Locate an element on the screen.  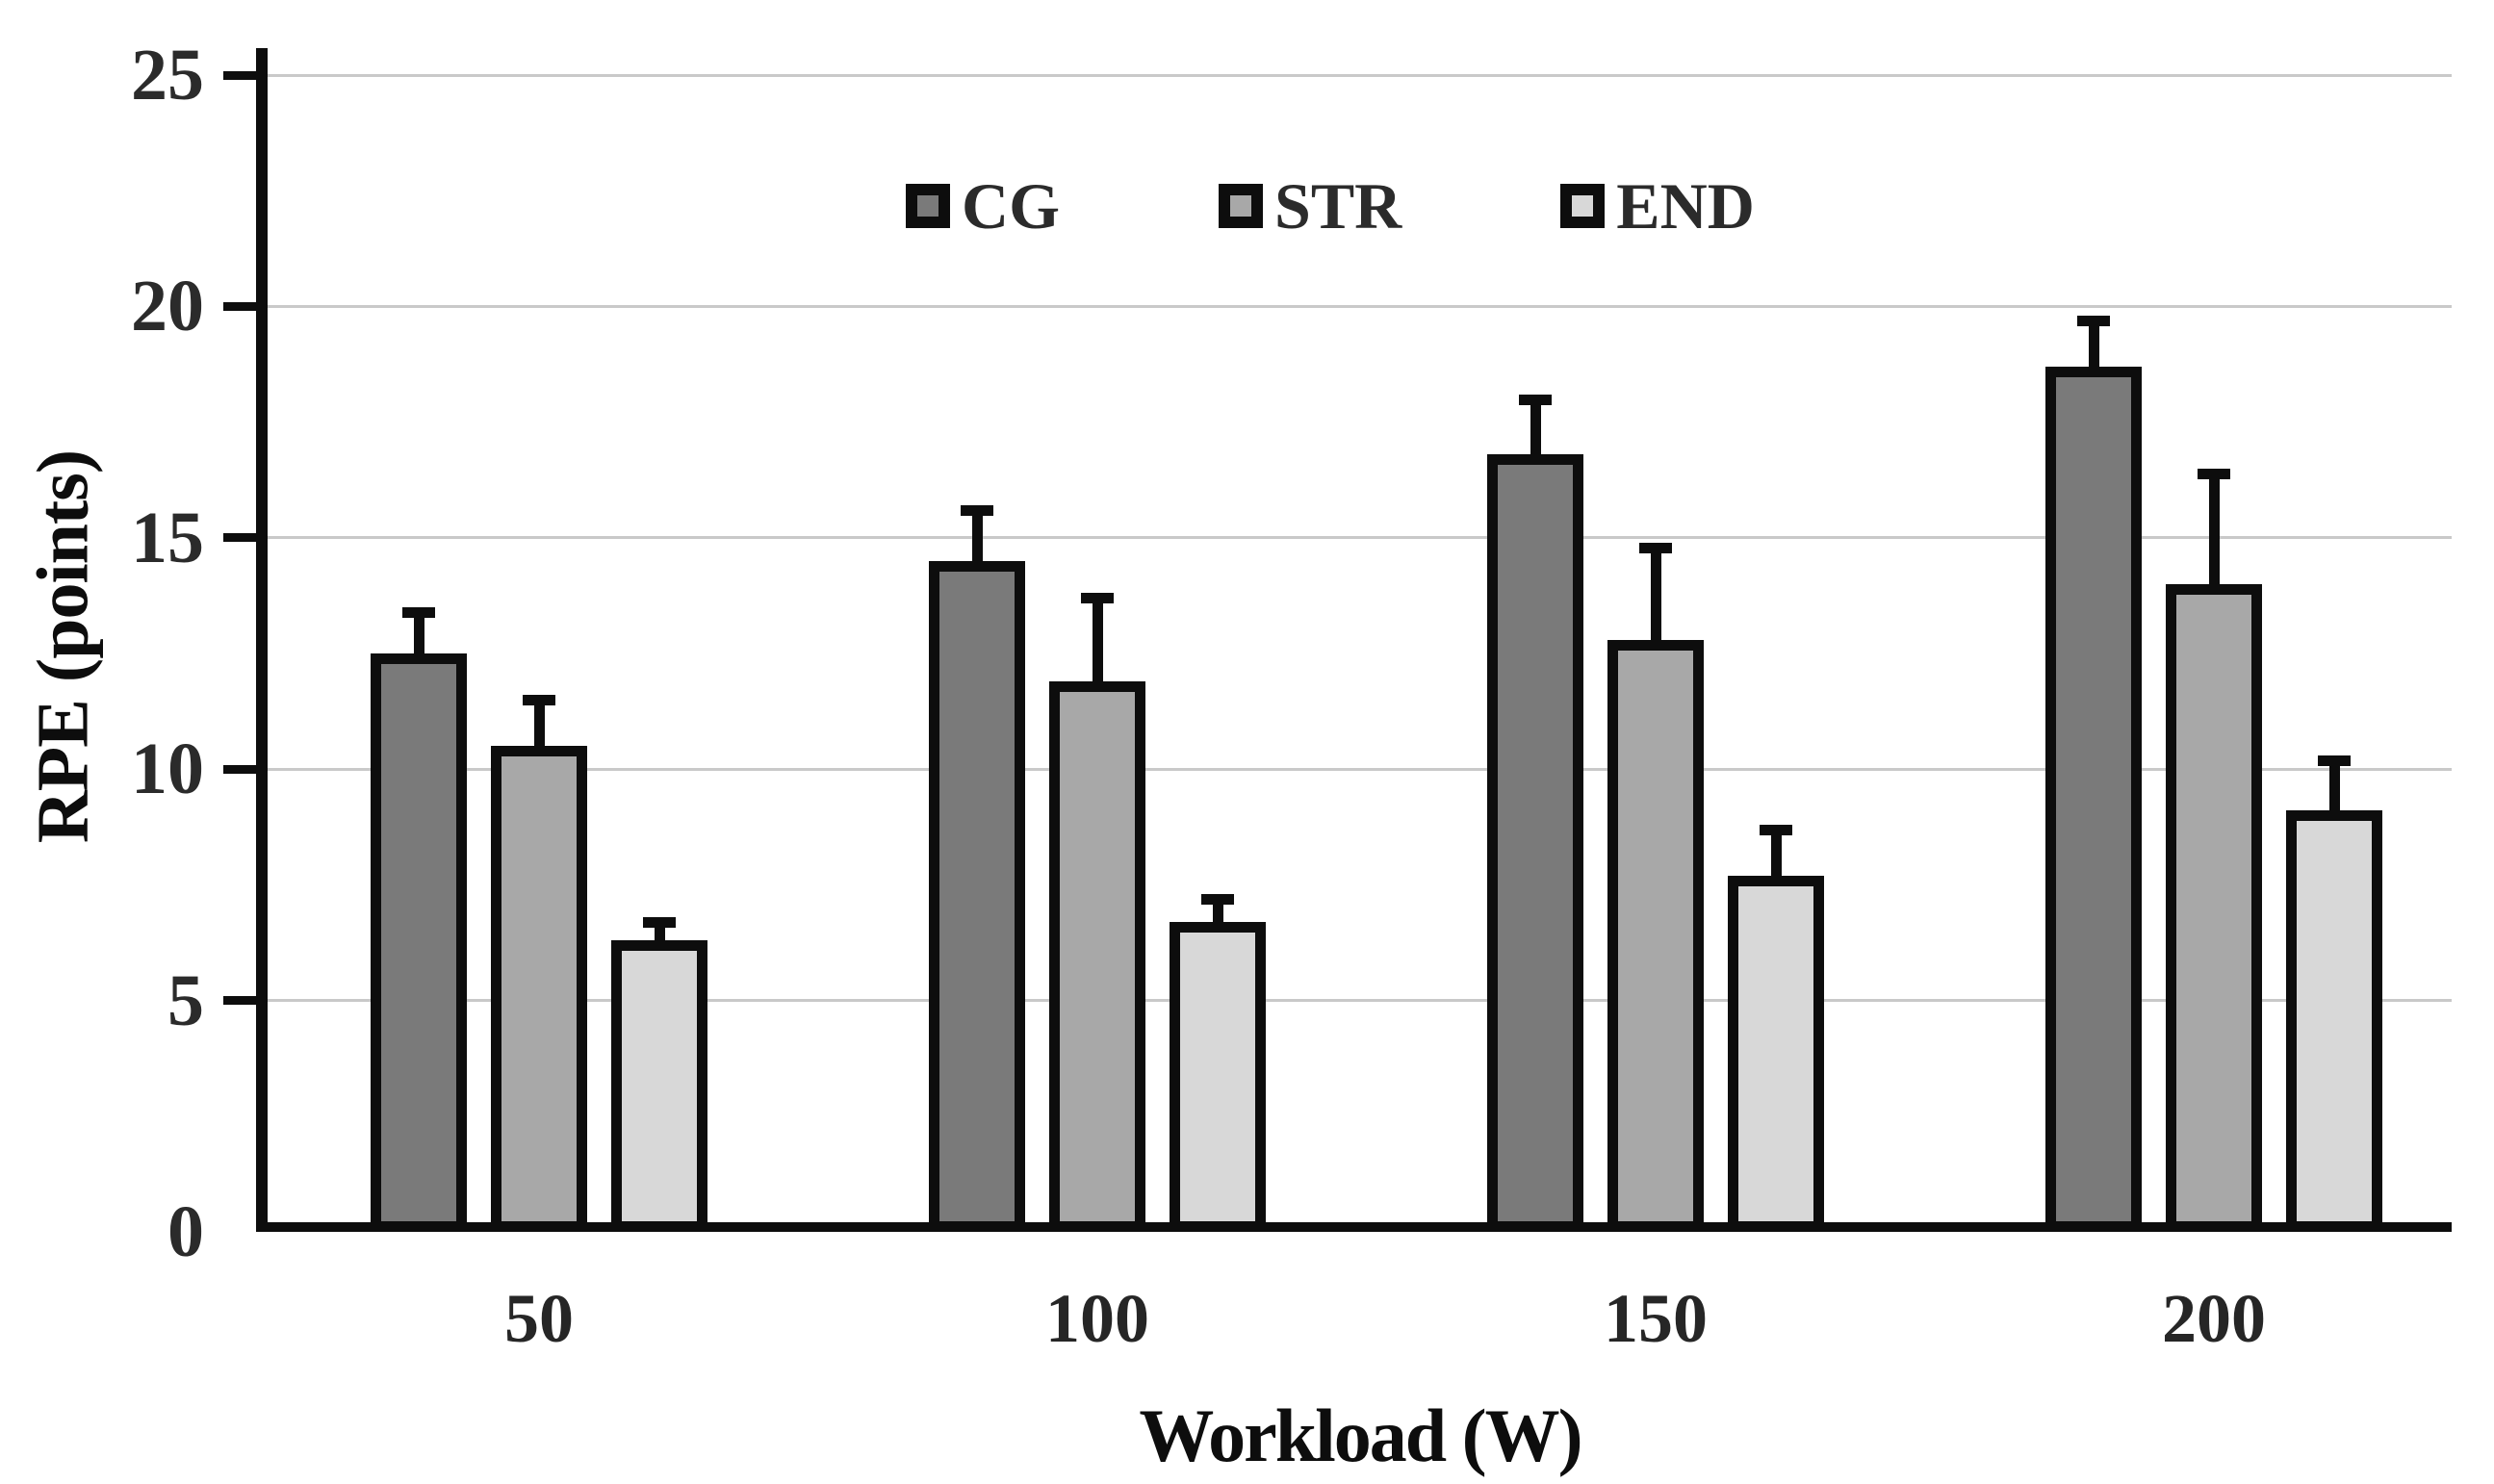
y-axis-line is located at coordinates (262, 640).